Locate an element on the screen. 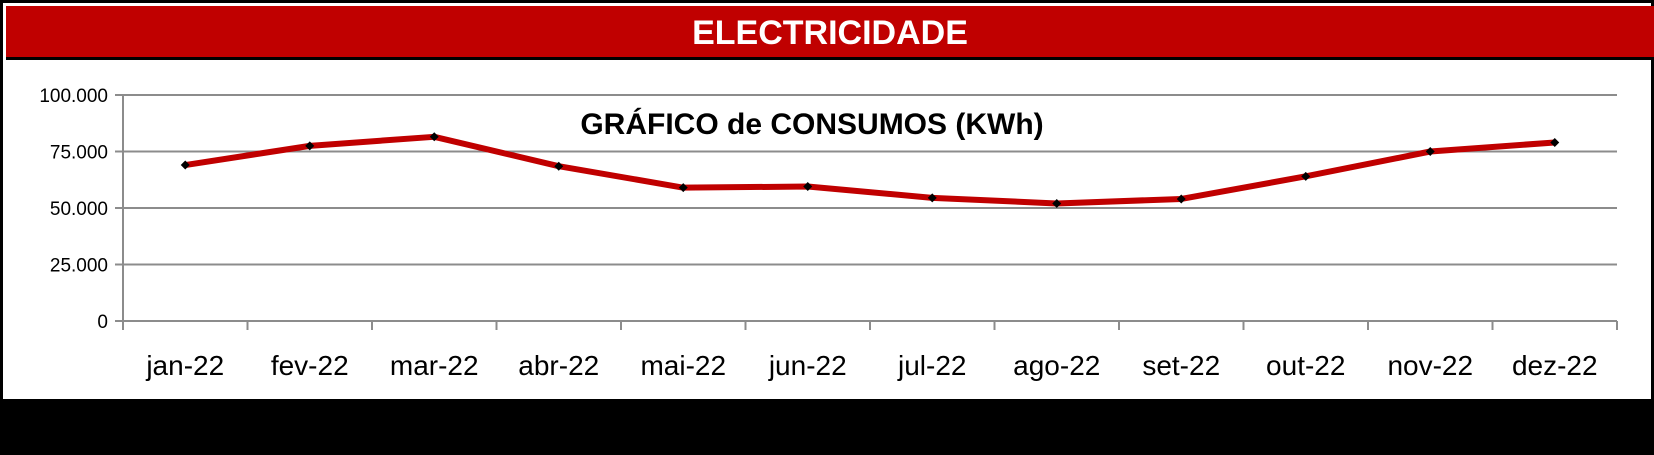 The width and height of the screenshot is (1654, 455). y-axis-ticks: 0 25.000 50.000 75.000 100.000 is located at coordinates (81, 209).